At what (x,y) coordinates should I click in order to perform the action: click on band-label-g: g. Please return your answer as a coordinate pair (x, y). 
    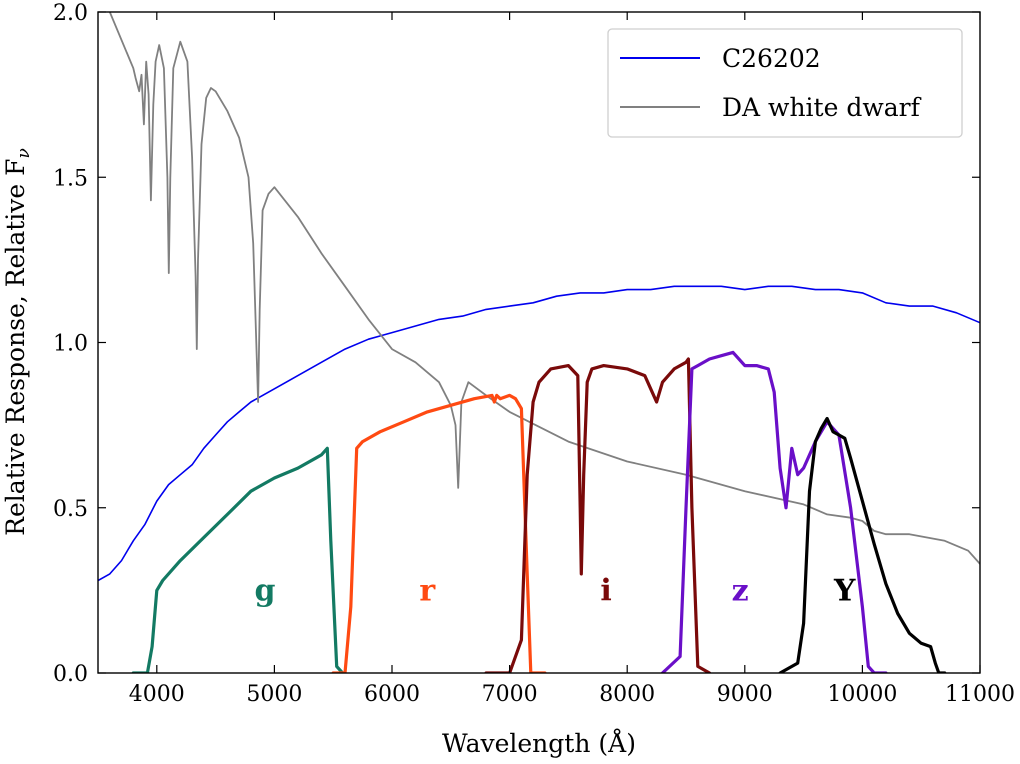
    Looking at the image, I should click on (264, 590).